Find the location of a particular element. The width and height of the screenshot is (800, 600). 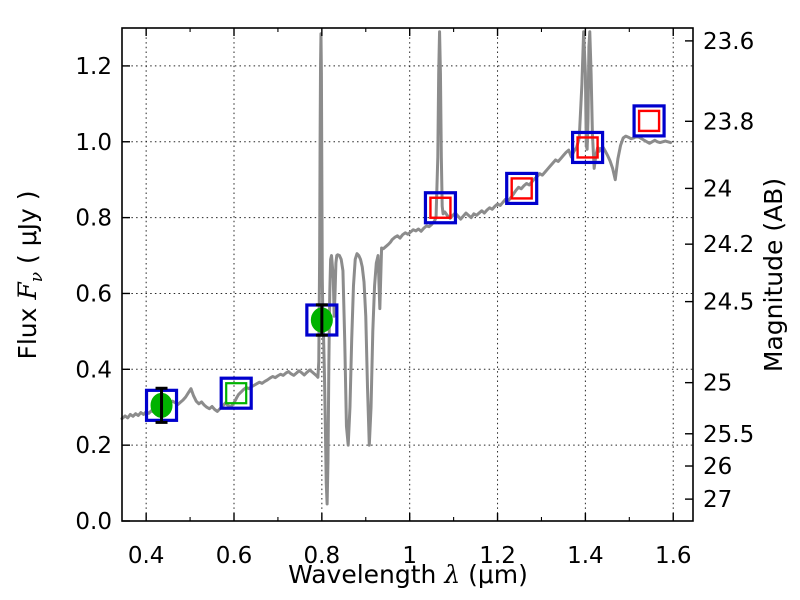

y2-axis-title-text: Magnitude (AB) is located at coordinates (773, 275).